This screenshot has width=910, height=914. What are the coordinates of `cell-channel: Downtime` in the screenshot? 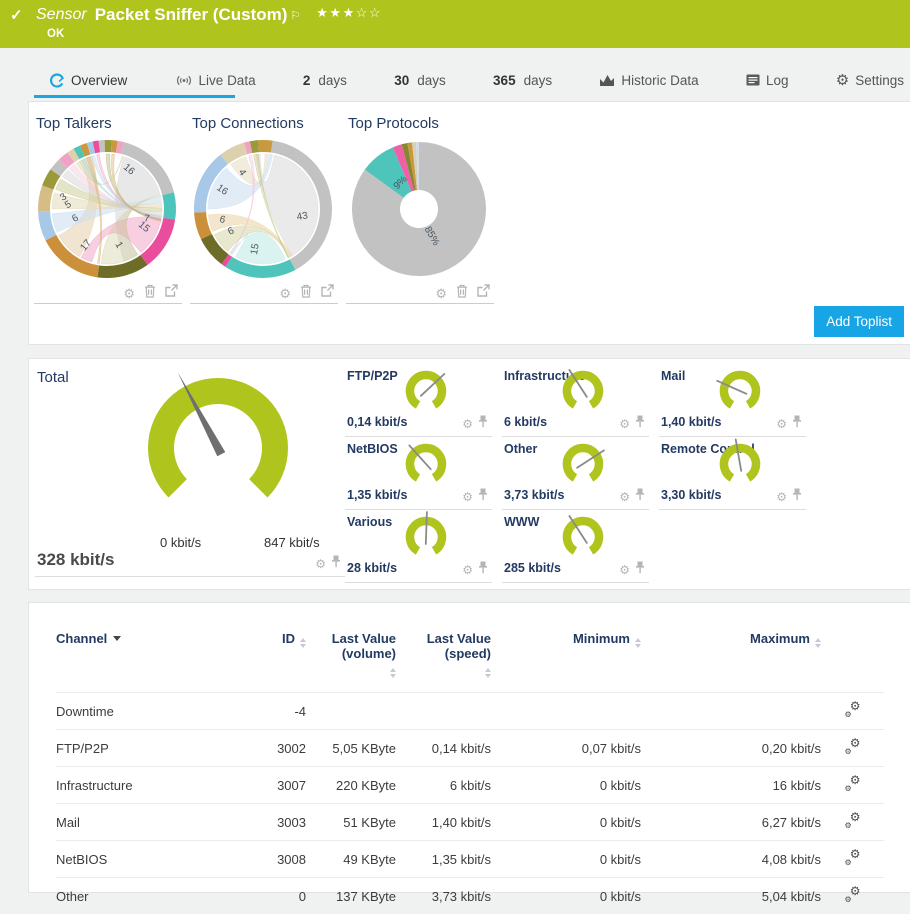 It's located at (146, 711).